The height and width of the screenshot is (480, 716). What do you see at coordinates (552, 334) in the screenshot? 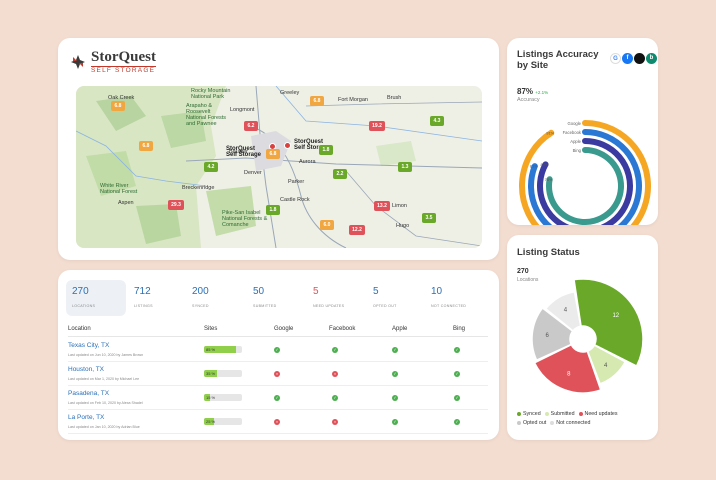
I see `status-segment-opted-out` at bounding box center [552, 334].